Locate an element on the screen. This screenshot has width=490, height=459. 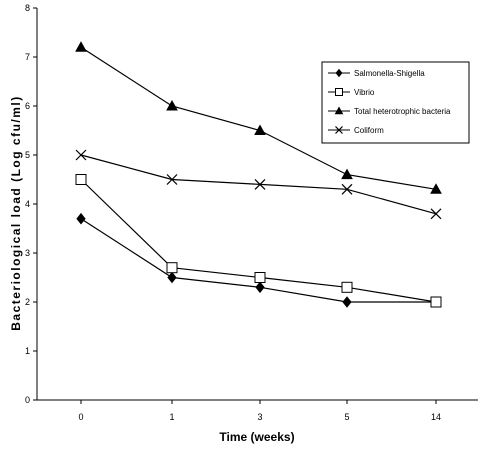
legend-item: Coliform is located at coordinates (356, 130).